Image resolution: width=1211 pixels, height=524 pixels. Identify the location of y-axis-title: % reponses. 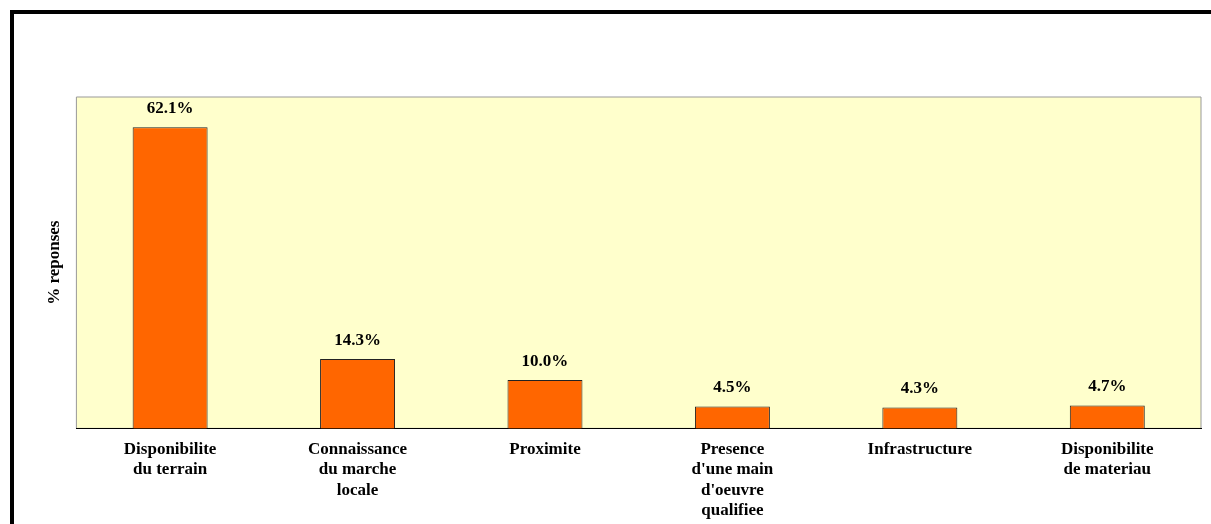
(53, 262).